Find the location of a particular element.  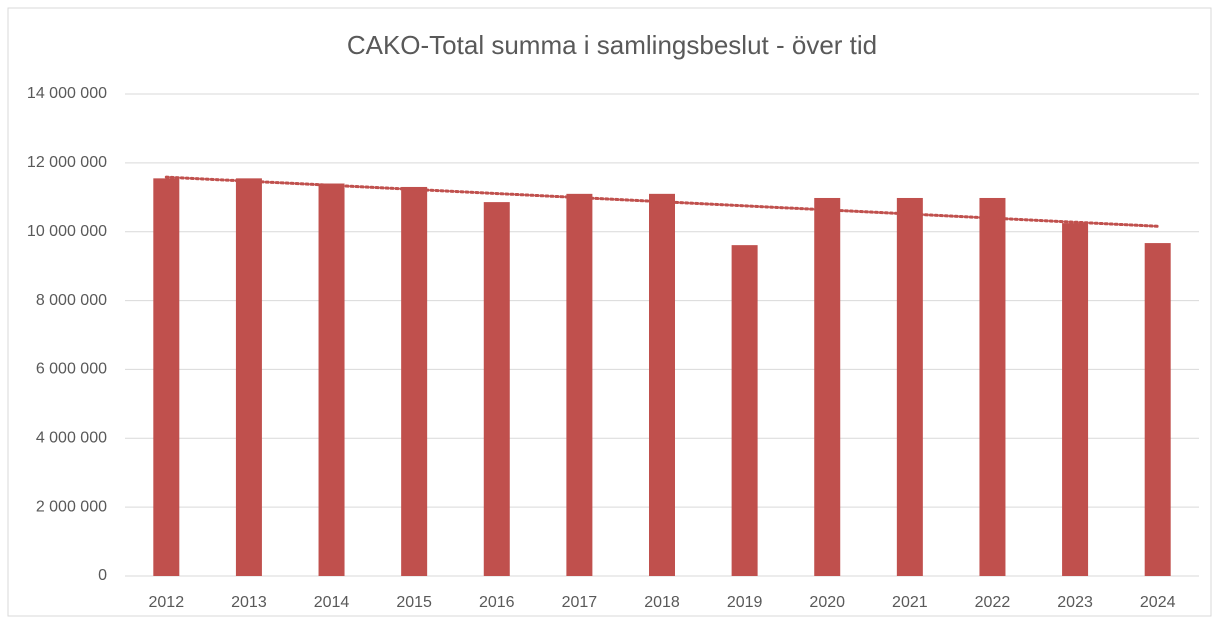

y-tick-label: 0 is located at coordinates (102, 575).